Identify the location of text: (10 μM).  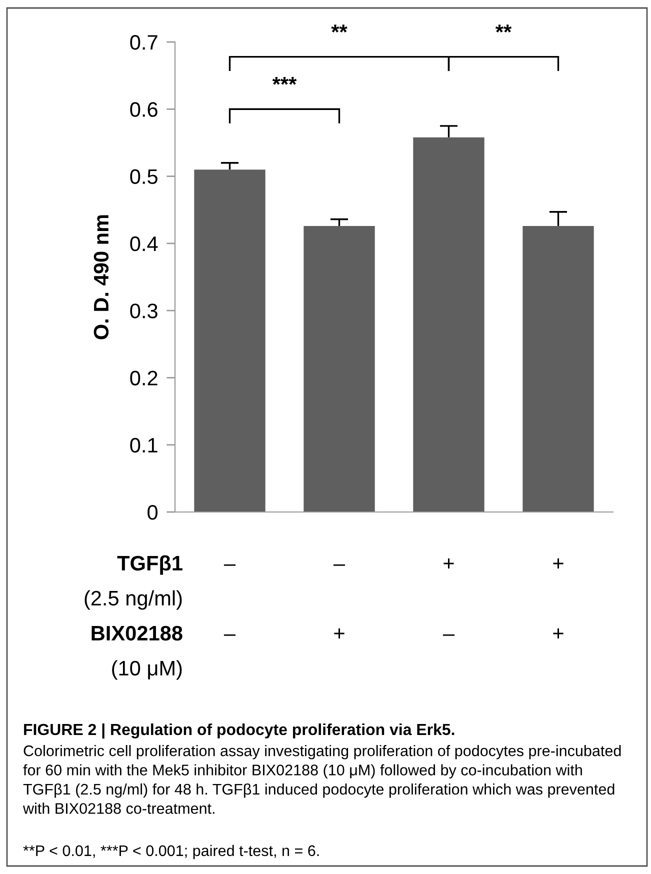
(147, 670).